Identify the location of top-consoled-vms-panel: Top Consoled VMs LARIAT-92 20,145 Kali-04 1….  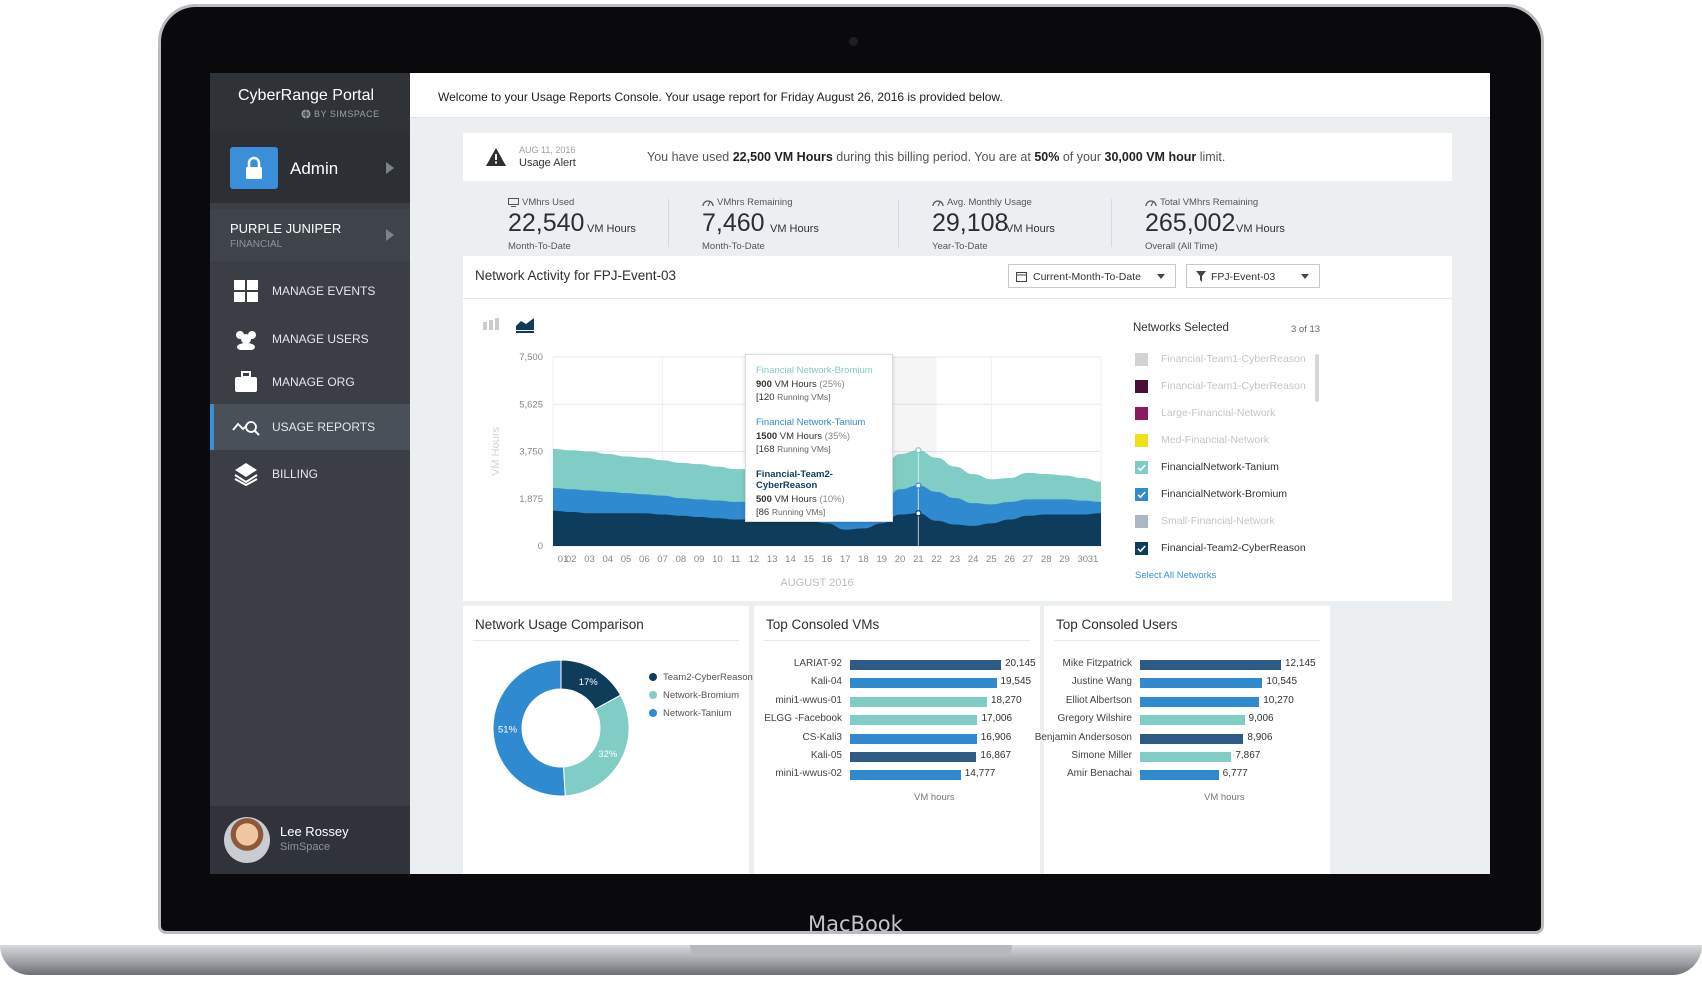
(897, 740).